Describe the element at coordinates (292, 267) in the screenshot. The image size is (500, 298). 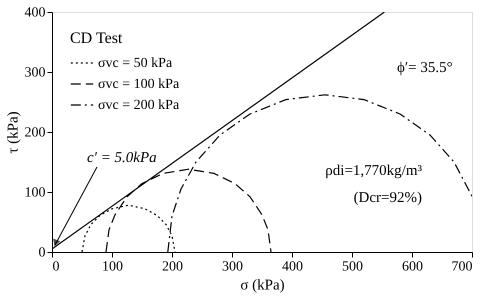
I see `x-tick-label: 400` at that location.